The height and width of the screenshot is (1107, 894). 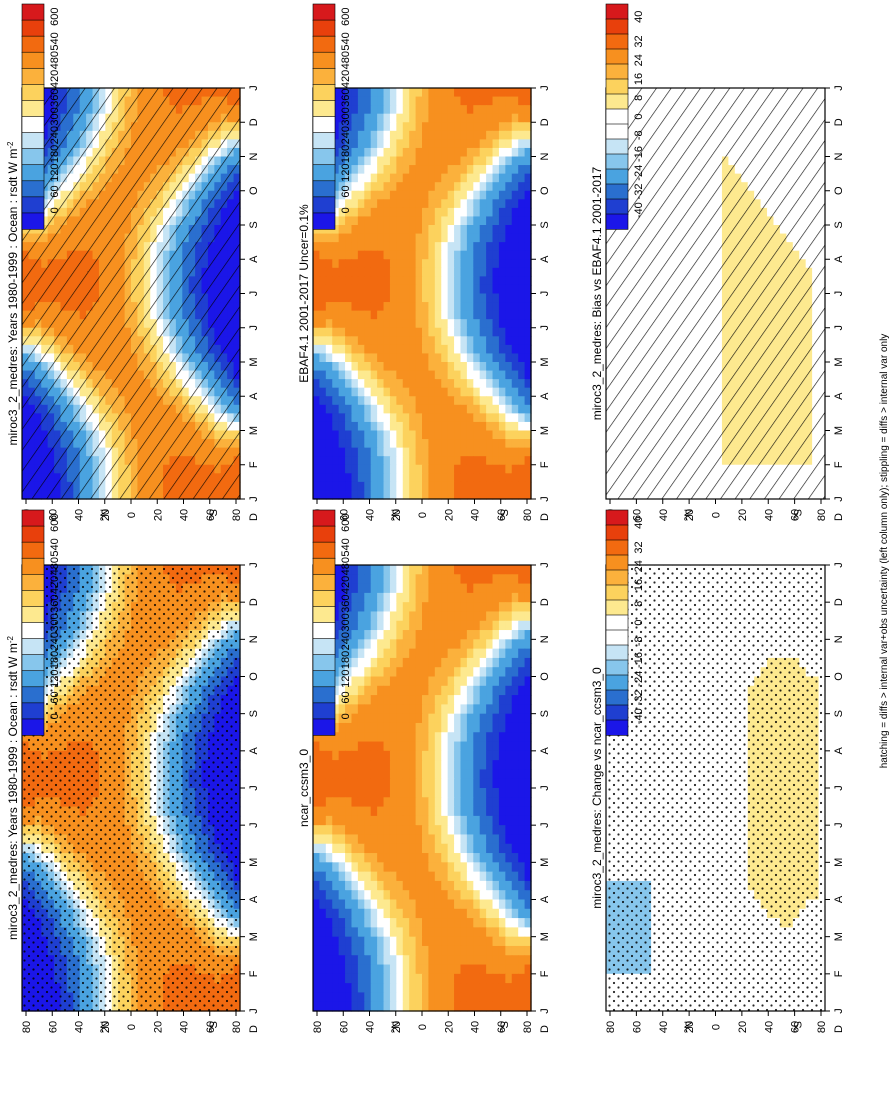 What do you see at coordinates (10, 639) in the screenshot?
I see `title-superscript: -2` at bounding box center [10, 639].